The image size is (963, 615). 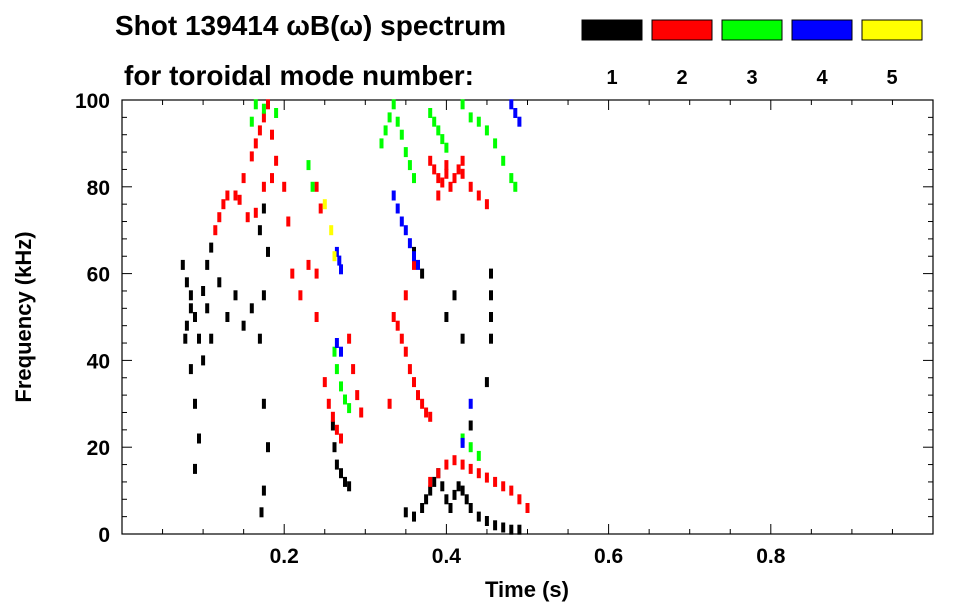 What do you see at coordinates (752, 54) in the screenshot?
I see `legend: 1 2 3 4 5` at bounding box center [752, 54].